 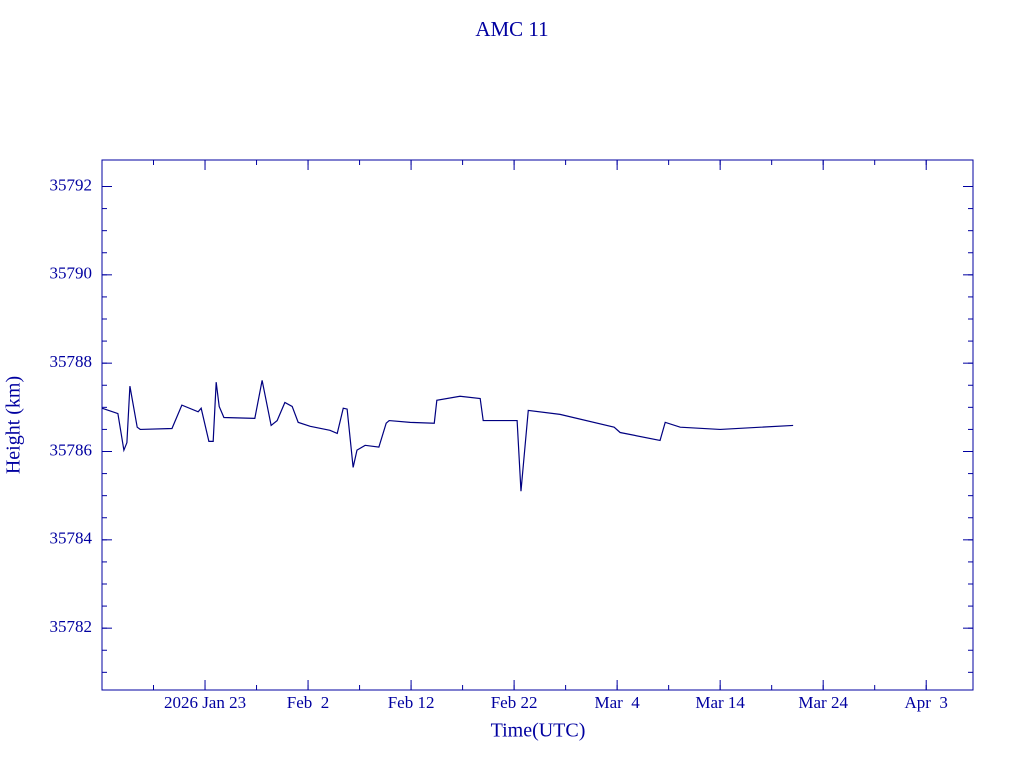 I want to click on y-tick-label: 35784, so click(x=71, y=538).